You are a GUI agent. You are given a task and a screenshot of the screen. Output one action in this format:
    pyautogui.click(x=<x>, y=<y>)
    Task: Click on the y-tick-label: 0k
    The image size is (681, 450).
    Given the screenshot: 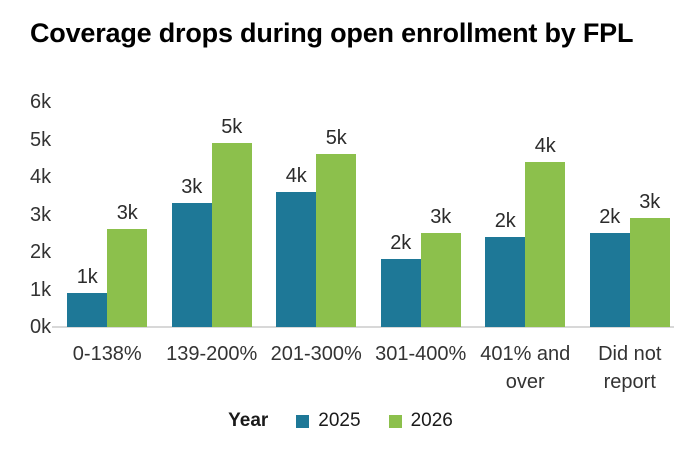 What is the action you would take?
    pyautogui.click(x=41, y=327)
    